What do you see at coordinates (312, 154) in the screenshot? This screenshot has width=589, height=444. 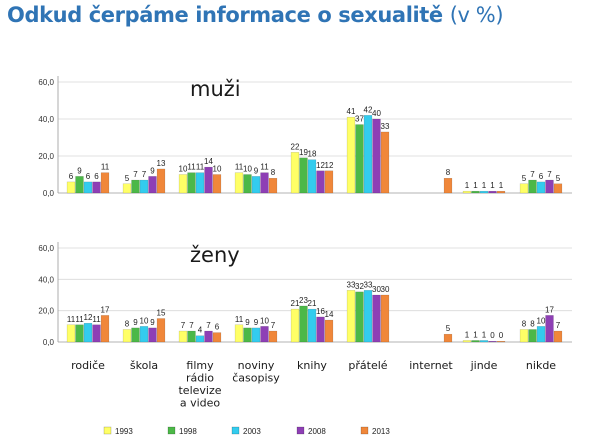 I see `data-label: 18` at bounding box center [312, 154].